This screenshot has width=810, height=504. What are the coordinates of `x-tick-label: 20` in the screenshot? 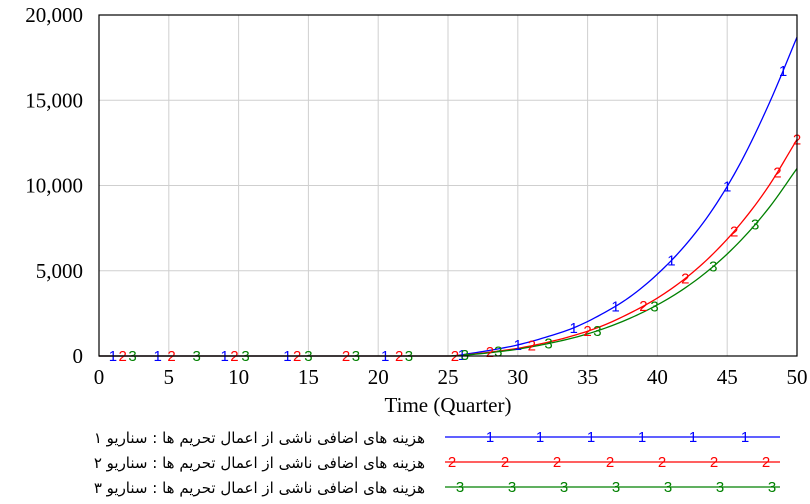 It's located at (378, 377).